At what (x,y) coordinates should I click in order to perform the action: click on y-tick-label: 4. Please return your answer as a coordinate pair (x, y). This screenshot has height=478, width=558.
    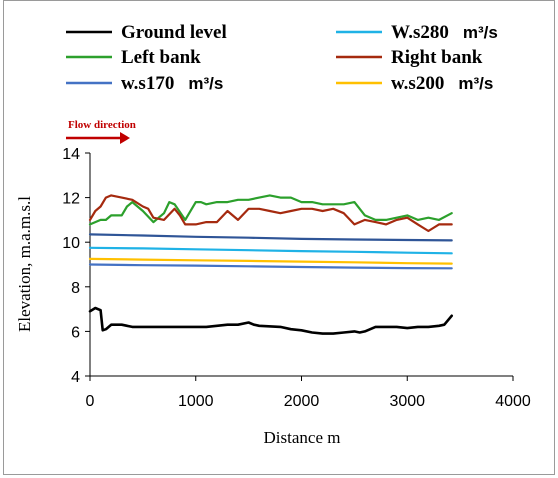
    Looking at the image, I should click on (75, 377).